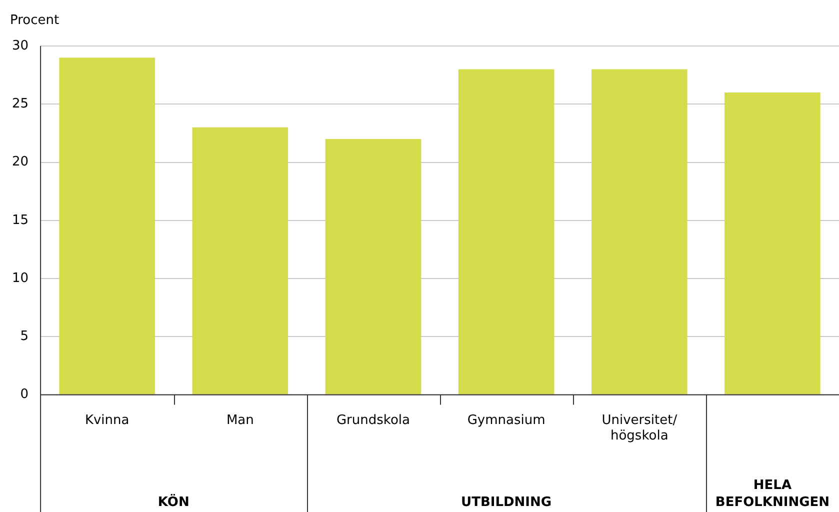 The width and height of the screenshot is (839, 512). Describe the element at coordinates (640, 428) in the screenshot. I see `x-tick-label: Universitet/högskola` at that location.